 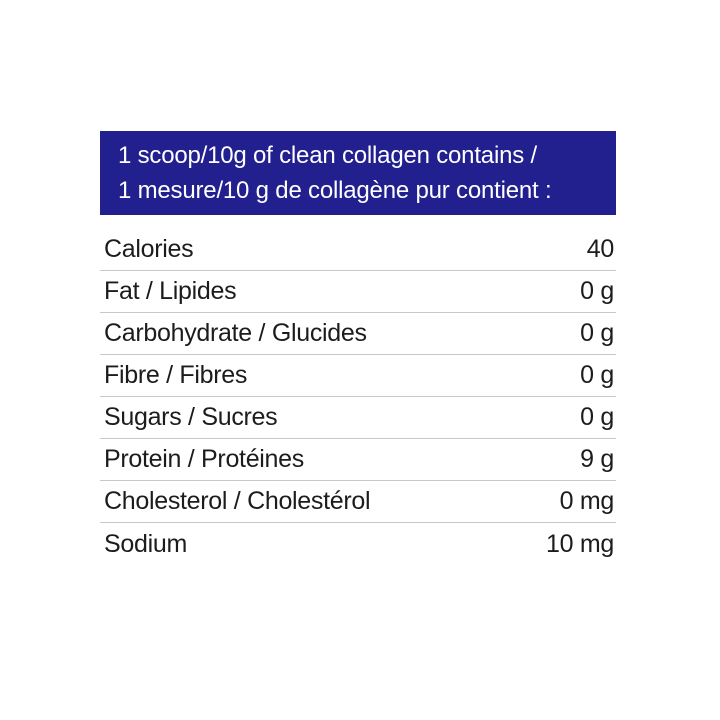 I want to click on nutrient-value: 0 mg, so click(x=587, y=501).